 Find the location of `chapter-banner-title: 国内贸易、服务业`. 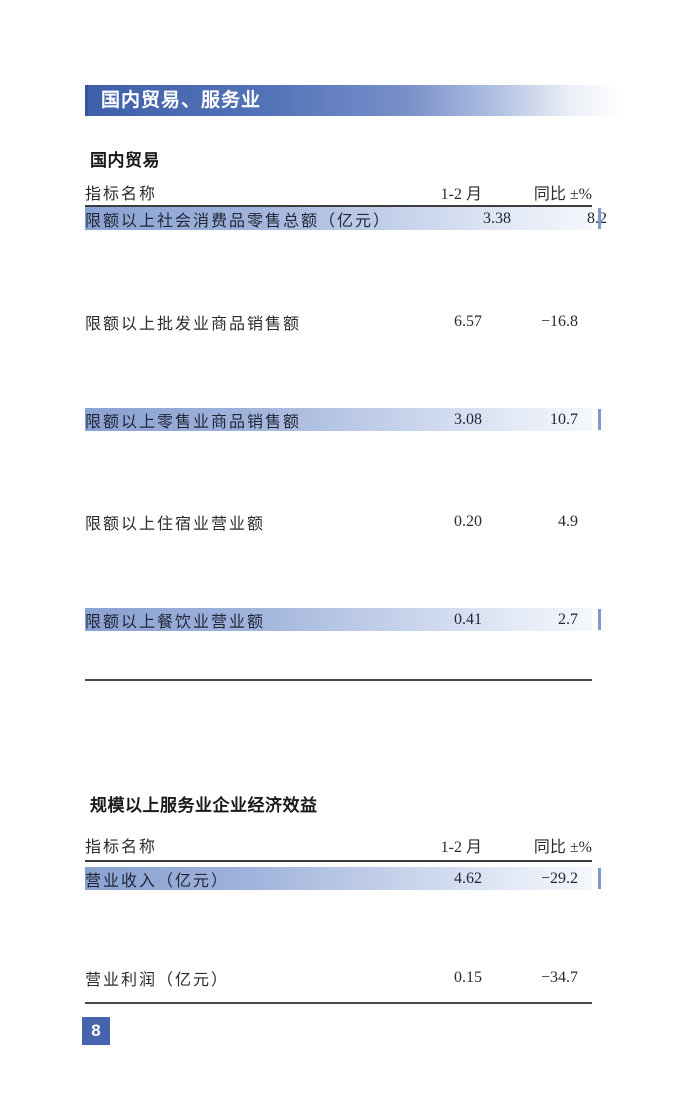

chapter-banner-title: 国内贸易、服务业 is located at coordinates (181, 100).